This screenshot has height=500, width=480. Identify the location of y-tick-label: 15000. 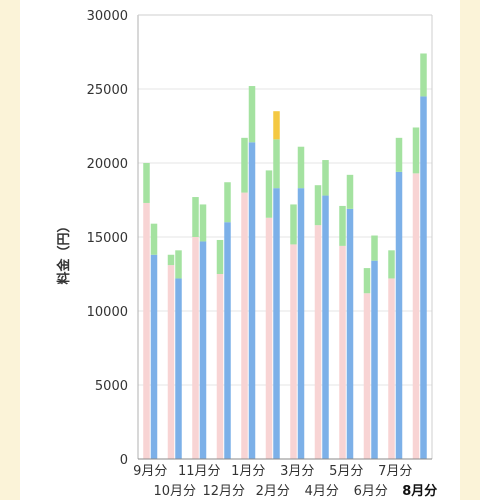
(107, 238).